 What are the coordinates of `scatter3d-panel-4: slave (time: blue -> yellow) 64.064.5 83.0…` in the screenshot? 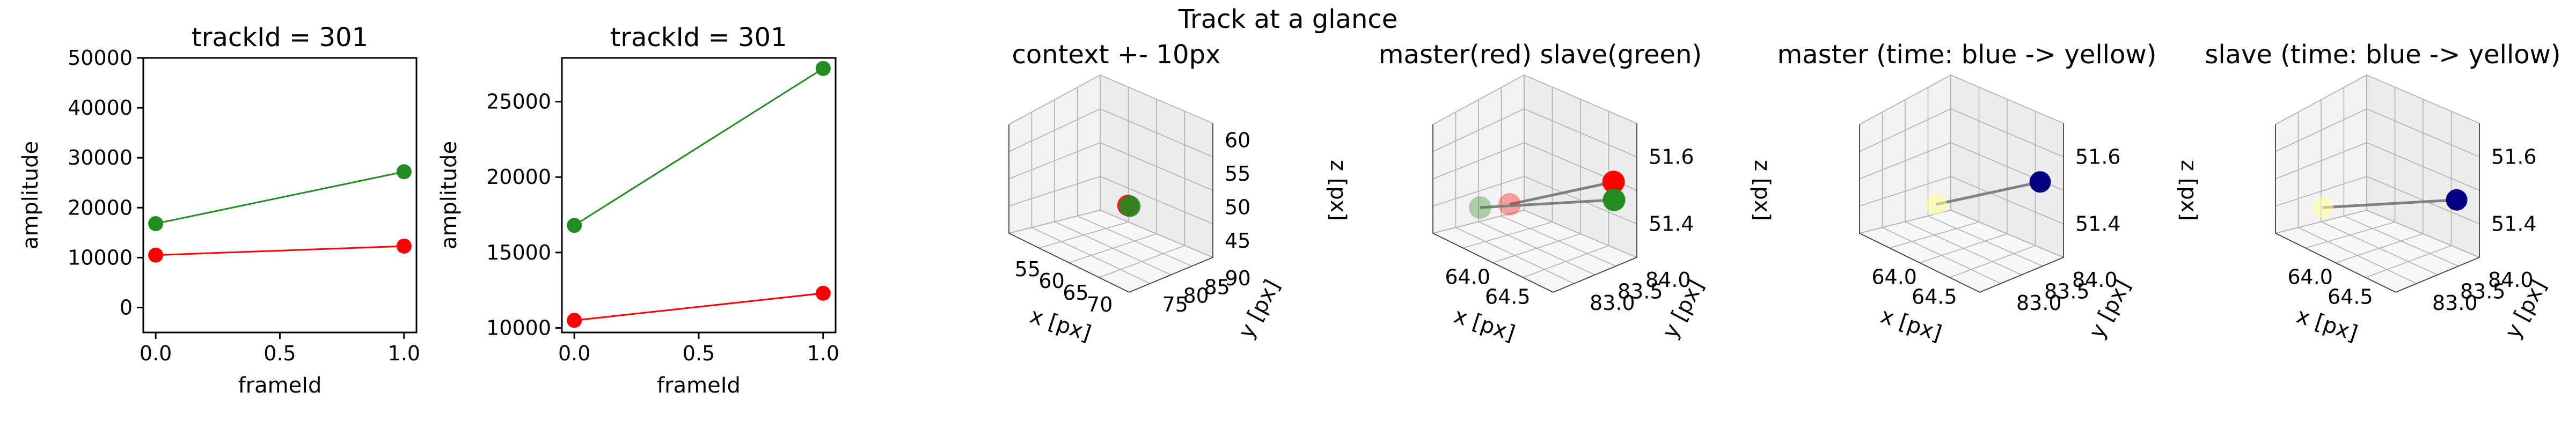 It's located at (2382, 193).